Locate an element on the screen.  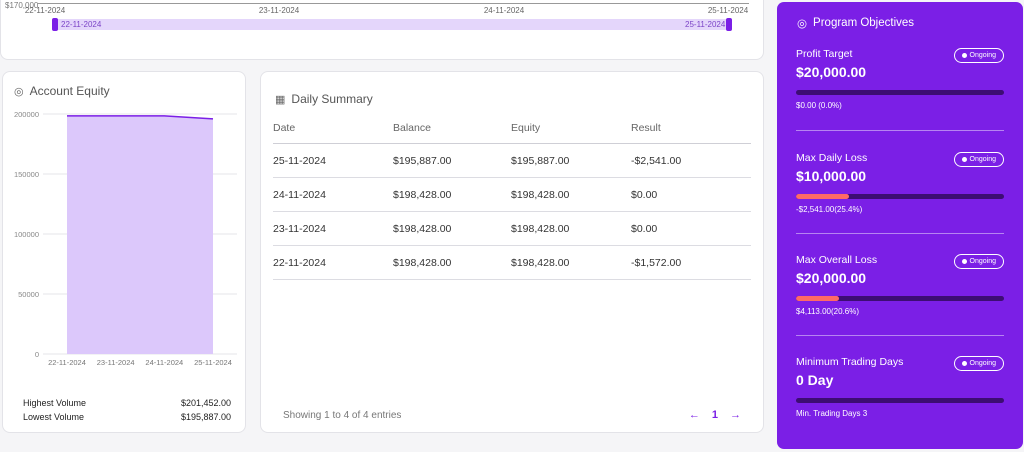
summary-card-title: ▦ Daily Summary is located at coordinates (324, 99).